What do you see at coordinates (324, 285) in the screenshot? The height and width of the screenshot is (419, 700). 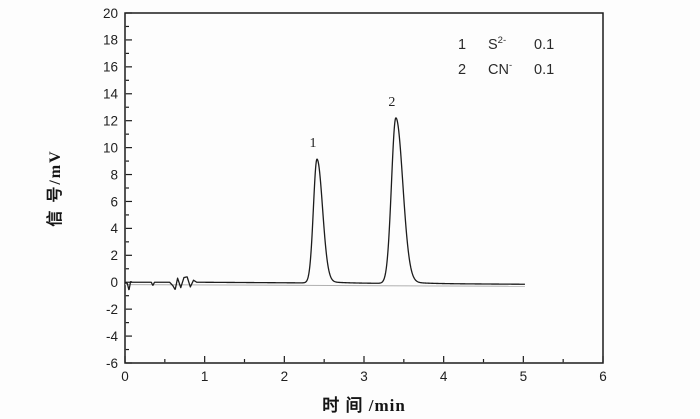 I see `baseline-echo` at bounding box center [324, 285].